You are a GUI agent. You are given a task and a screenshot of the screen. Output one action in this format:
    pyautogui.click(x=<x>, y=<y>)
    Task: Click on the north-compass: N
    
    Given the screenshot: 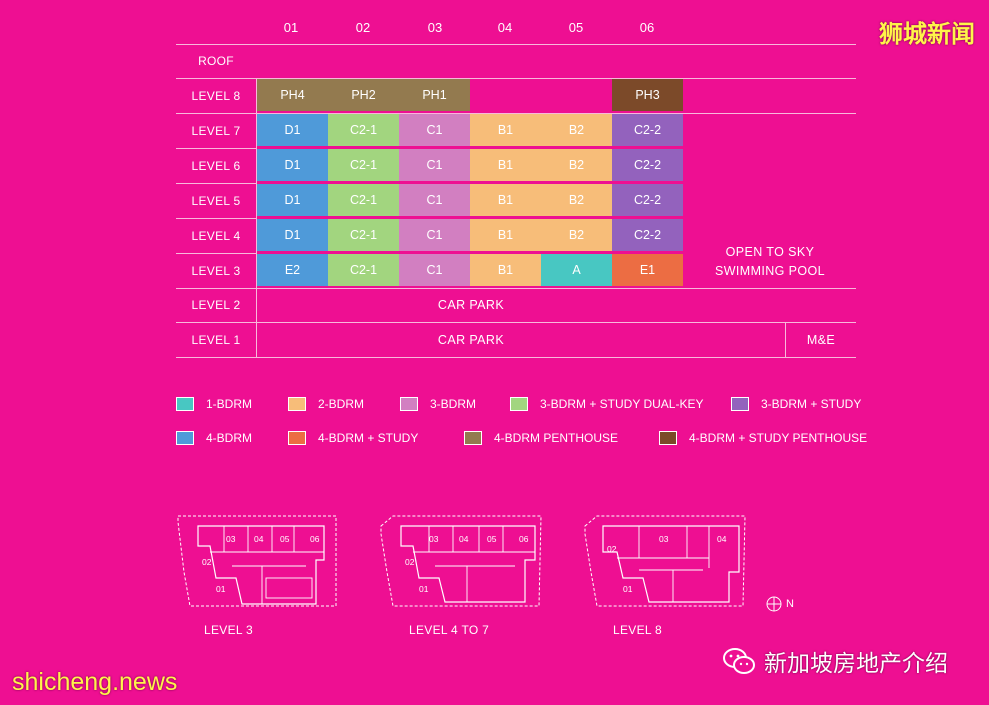 What is the action you would take?
    pyautogui.click(x=779, y=604)
    